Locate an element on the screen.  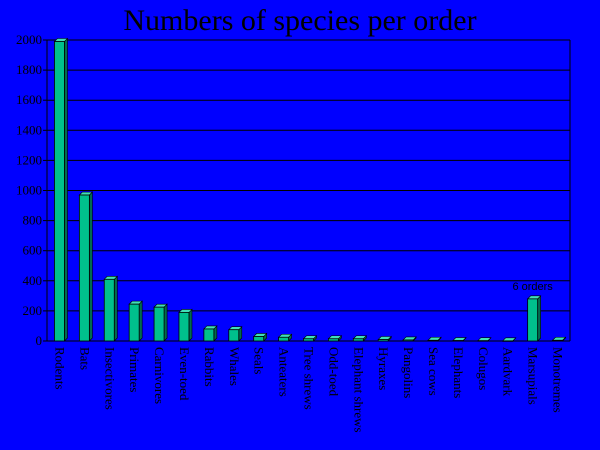
x-tick-label: Hyraxes is located at coordinates (383, 368).